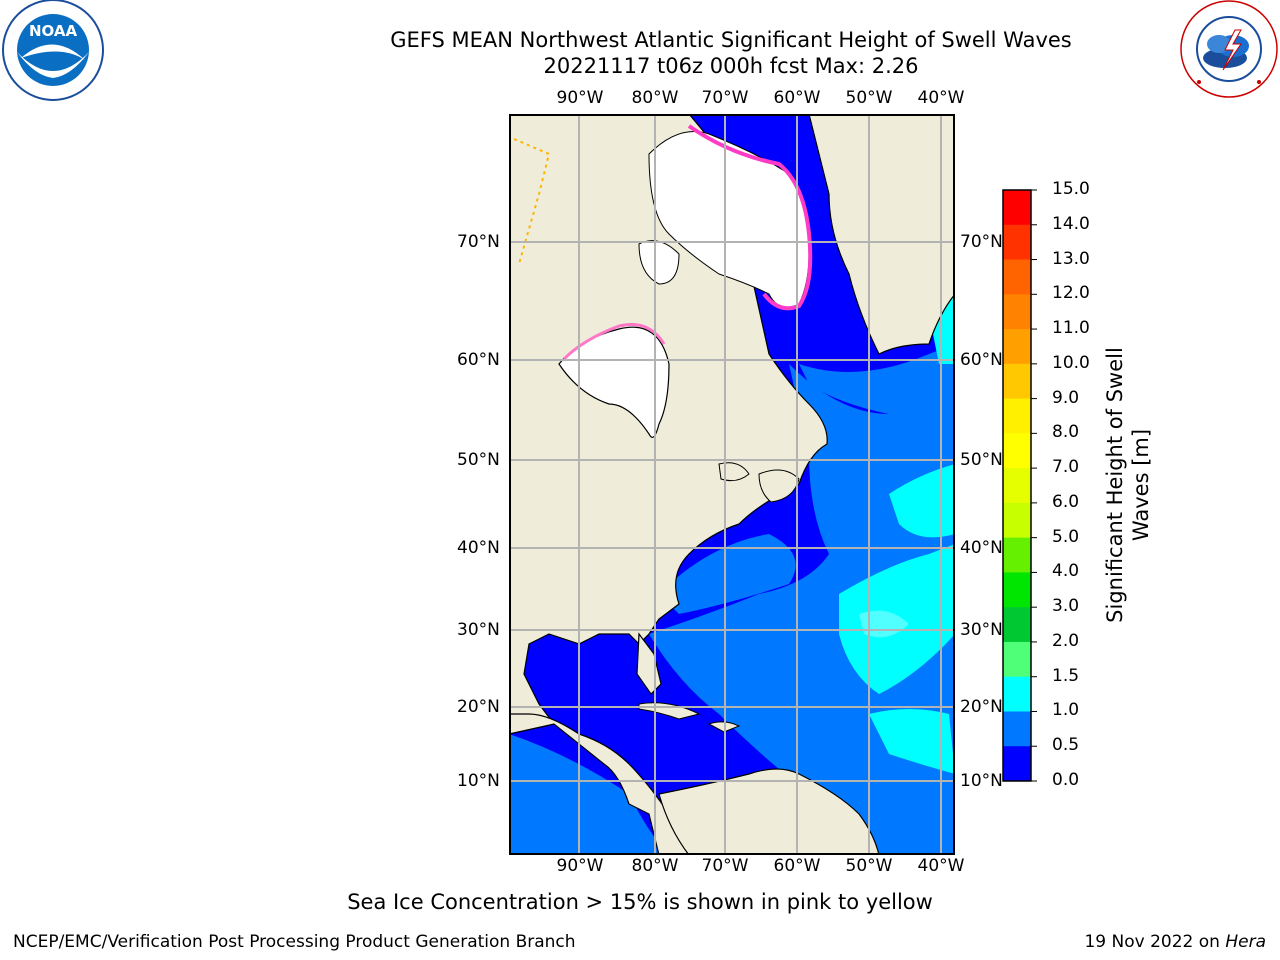  I want to click on lat-label-left: 60°N, so click(478, 360).